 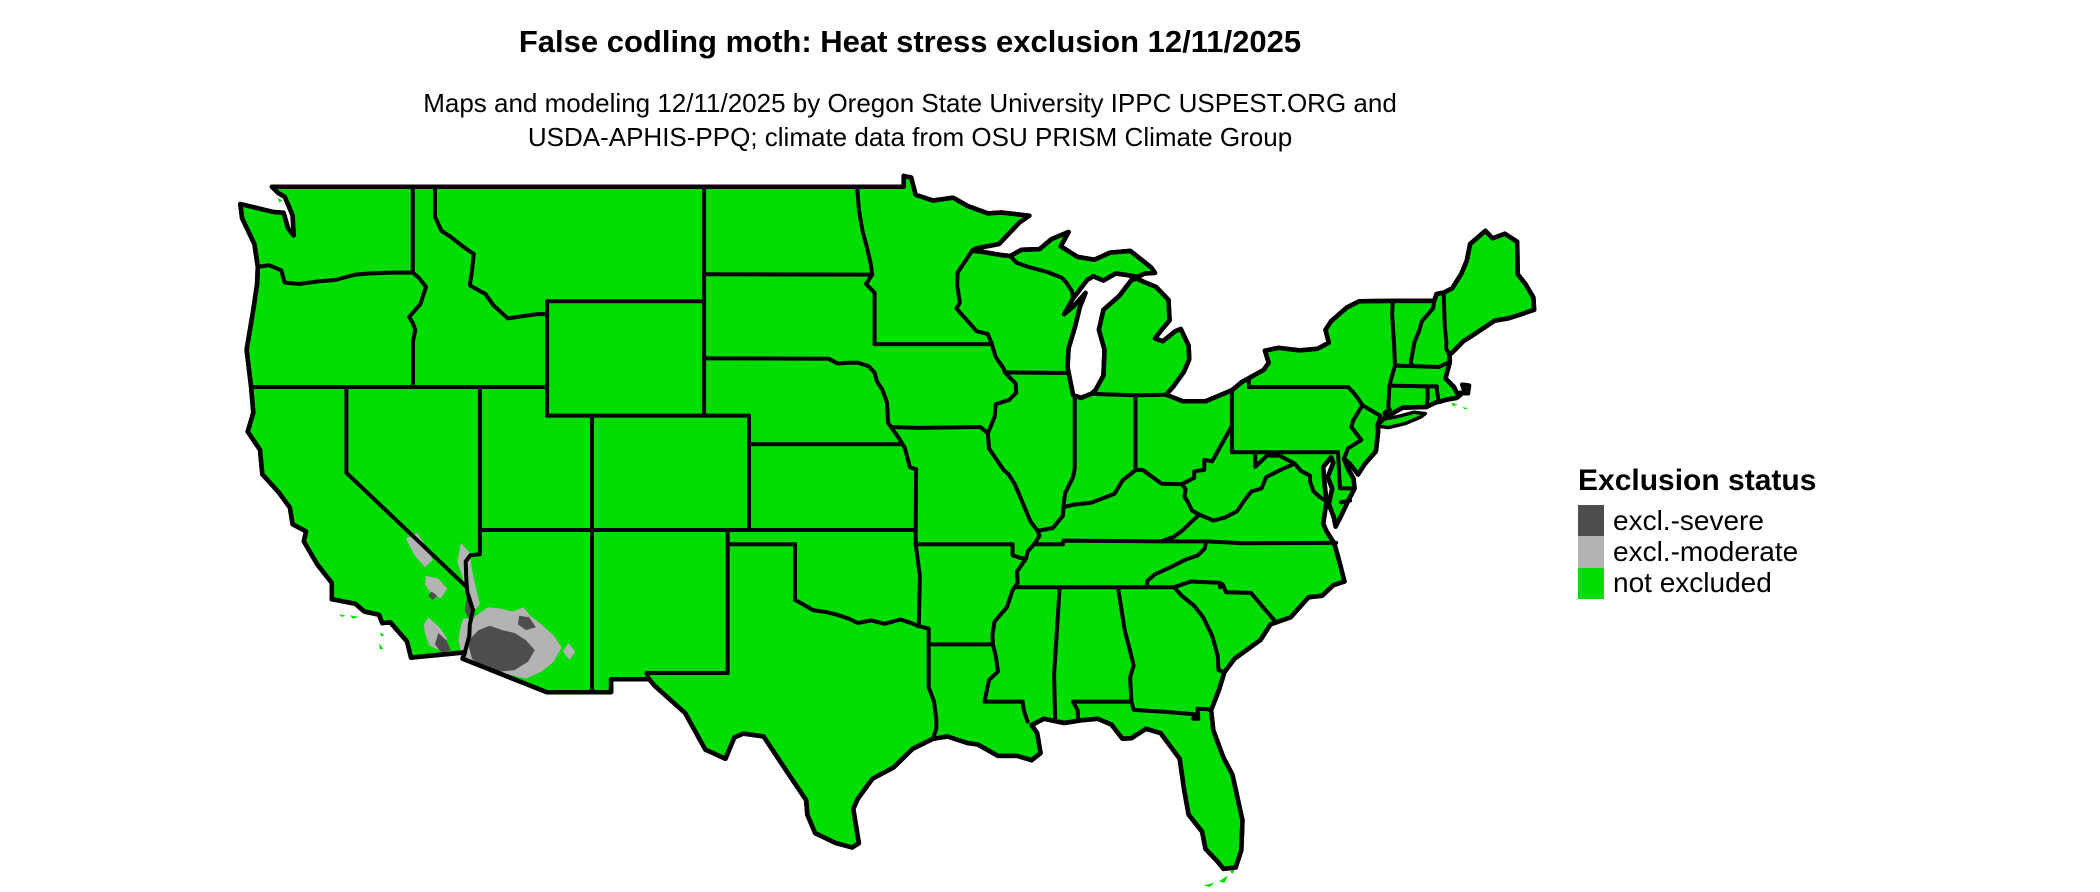 What do you see at coordinates (1697, 480) in the screenshot?
I see `legend-title: Exclusion status` at bounding box center [1697, 480].